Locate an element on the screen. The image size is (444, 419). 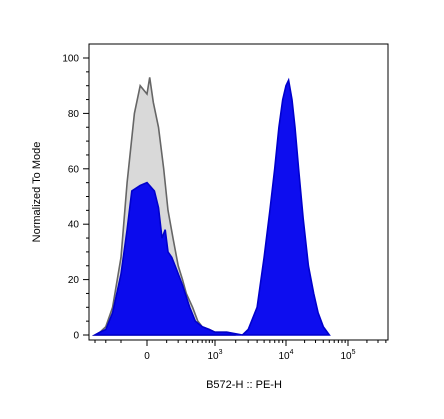
x-axis: 0 10³ 10⁴ 10⁵ is located at coordinates (240, 351).